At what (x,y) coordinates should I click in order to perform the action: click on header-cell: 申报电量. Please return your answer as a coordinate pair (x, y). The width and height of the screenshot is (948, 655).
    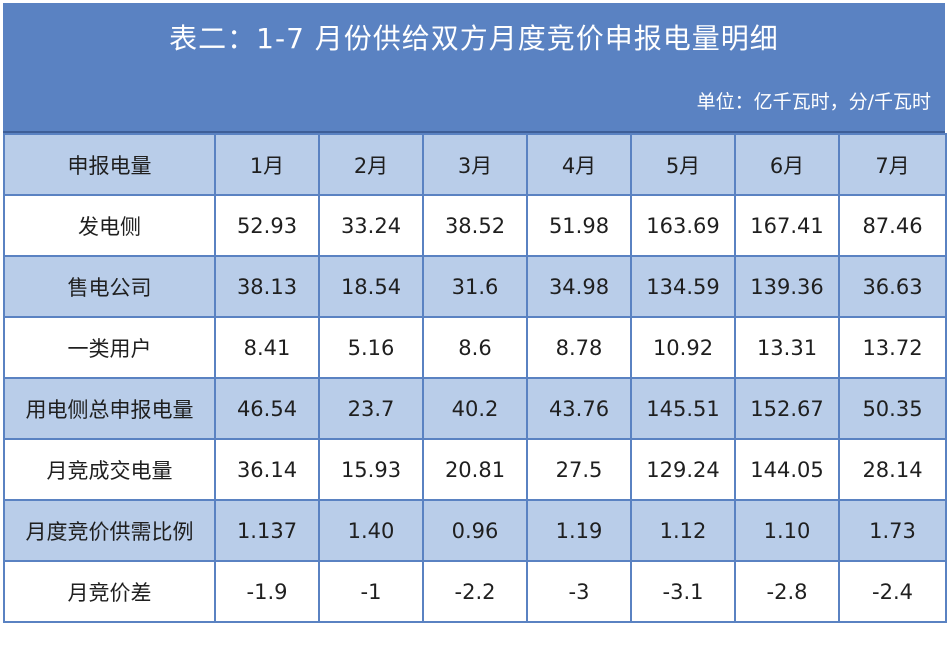
    Looking at the image, I should click on (109, 164).